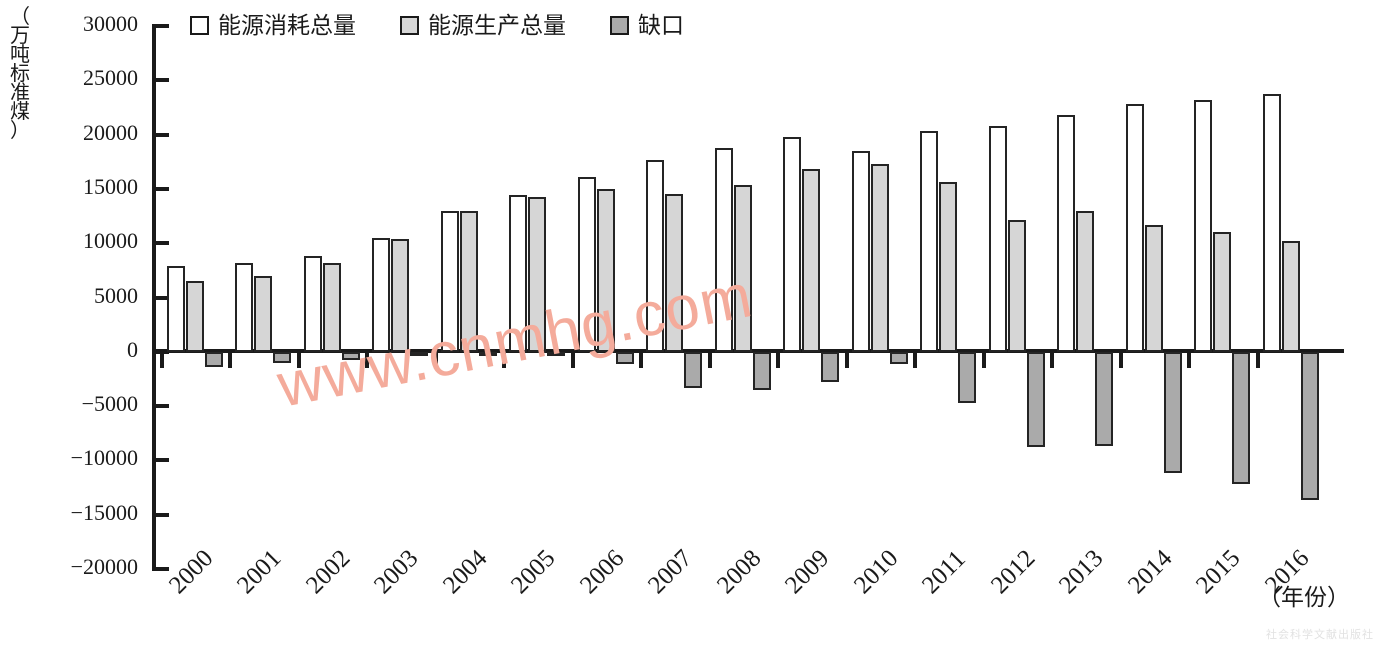 This screenshot has height=646, width=1380. What do you see at coordinates (619, 25) in the screenshot?
I see `dark-gray-square-swatch` at bounding box center [619, 25].